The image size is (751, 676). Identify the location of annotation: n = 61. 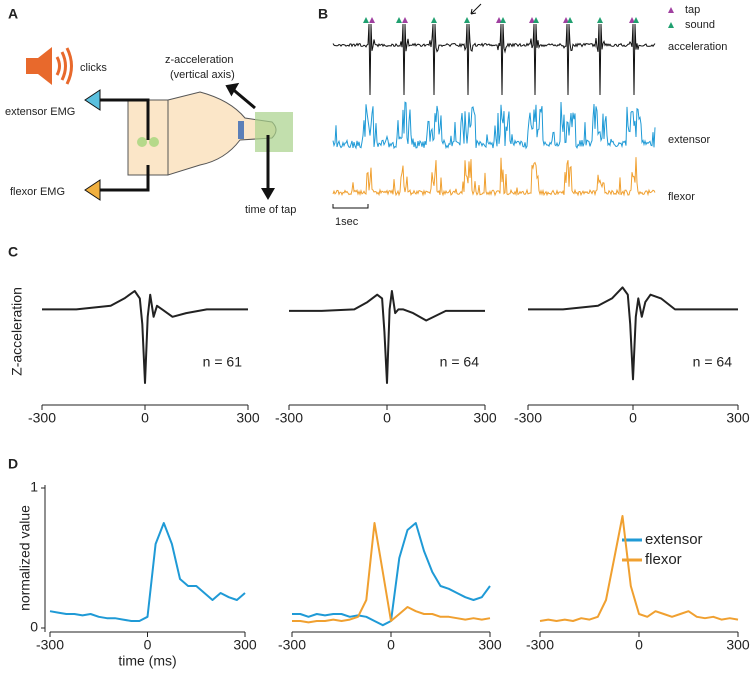
(223, 362).